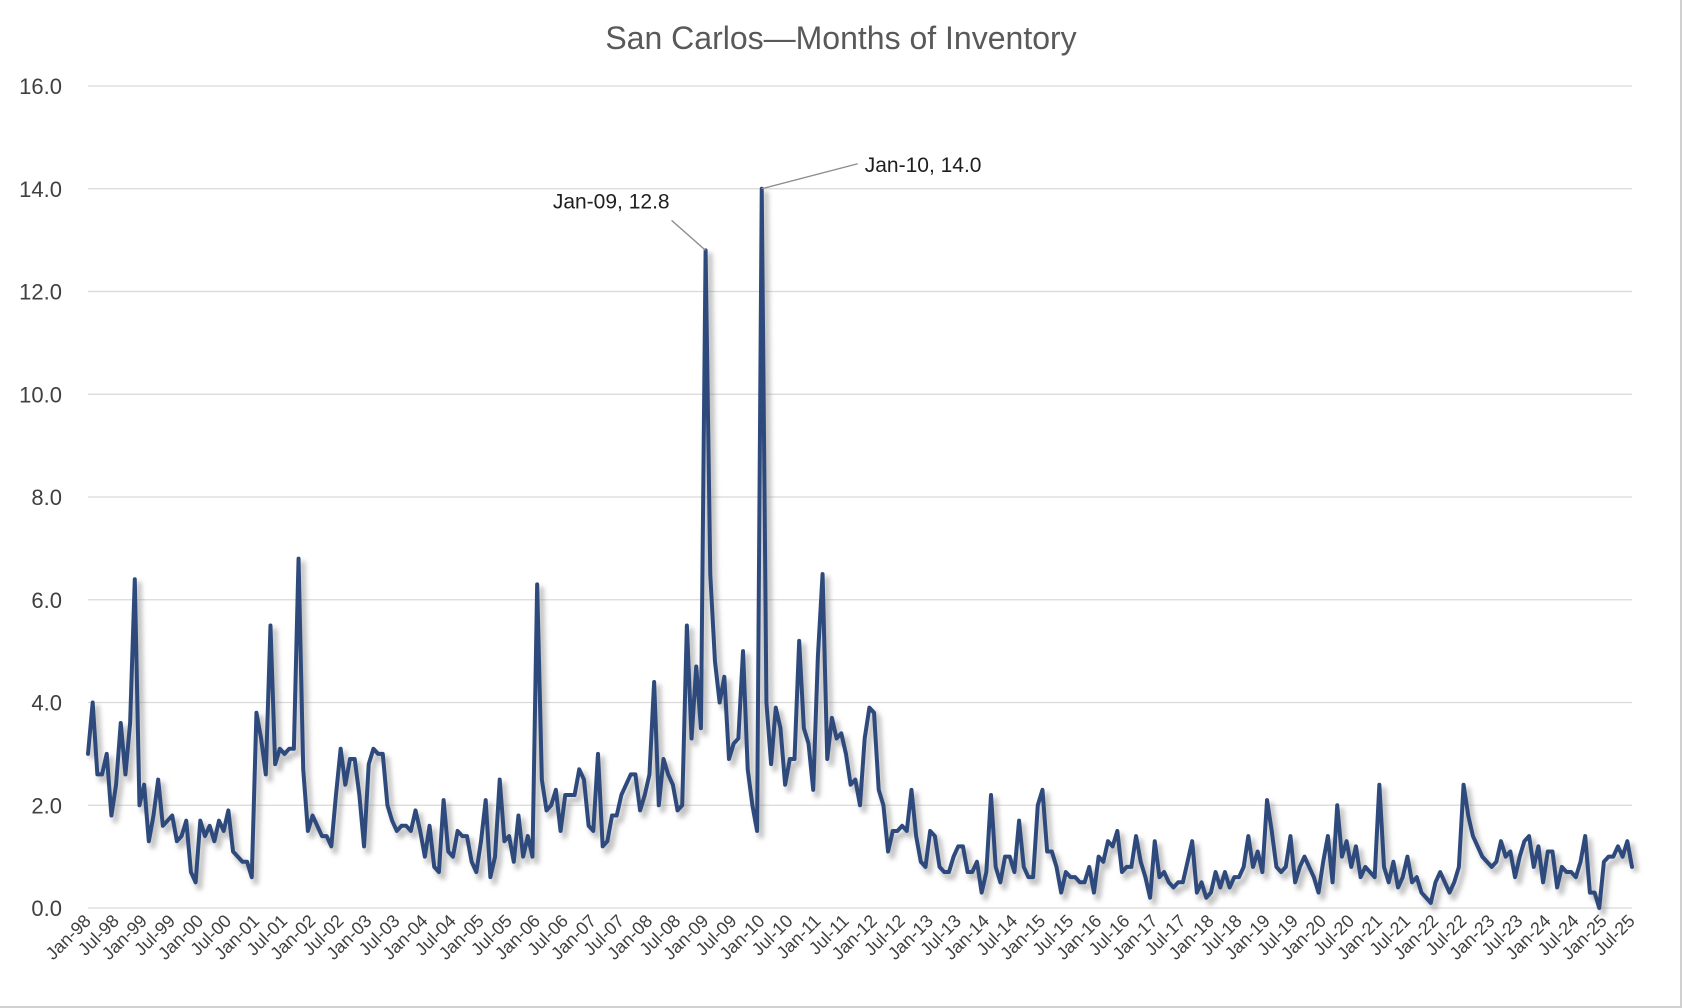  I want to click on y-tick-label: 0.0, so click(46, 908).